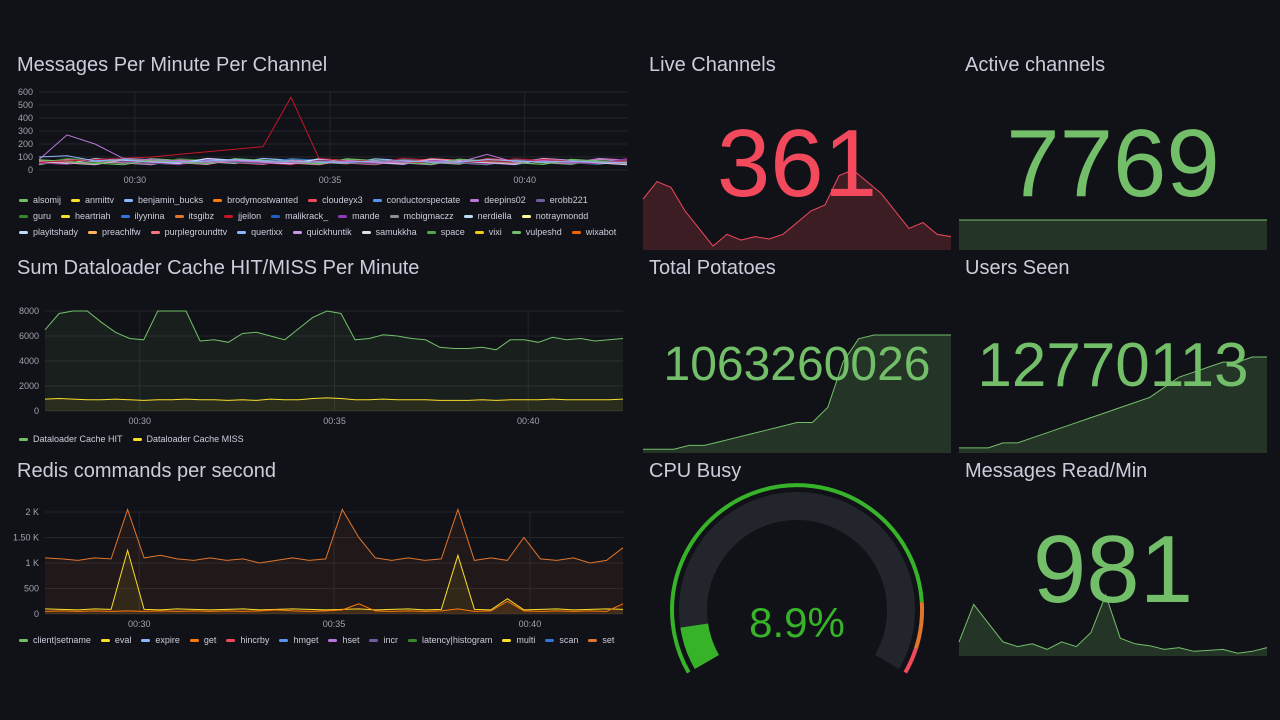  I want to click on legend-item: incr, so click(383, 640).